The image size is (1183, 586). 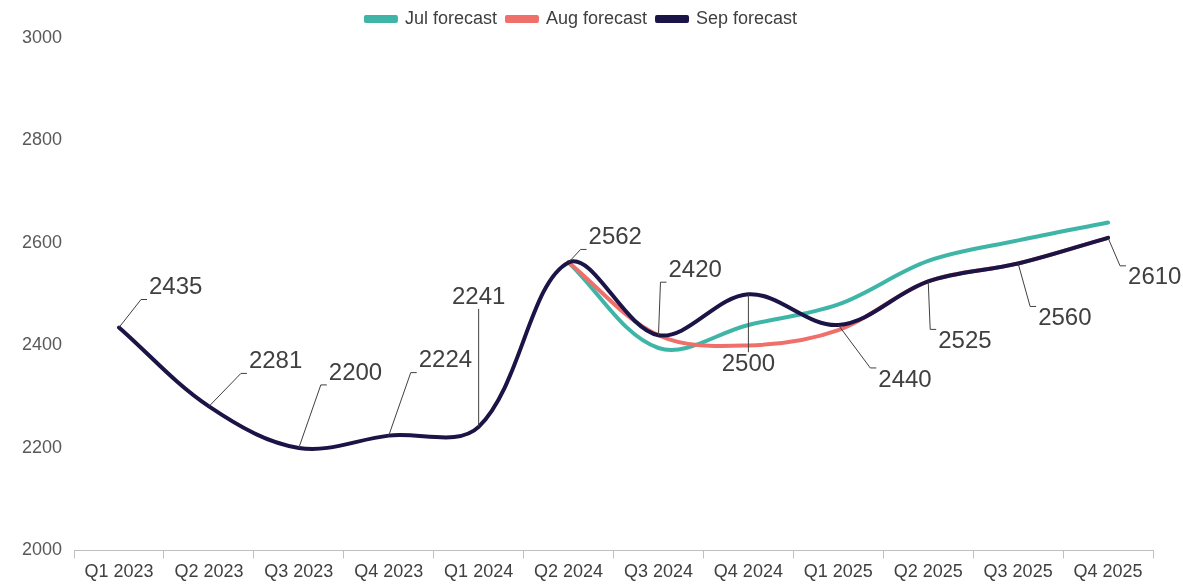 What do you see at coordinates (1155, 276) in the screenshot?
I see `data-label: 2610` at bounding box center [1155, 276].